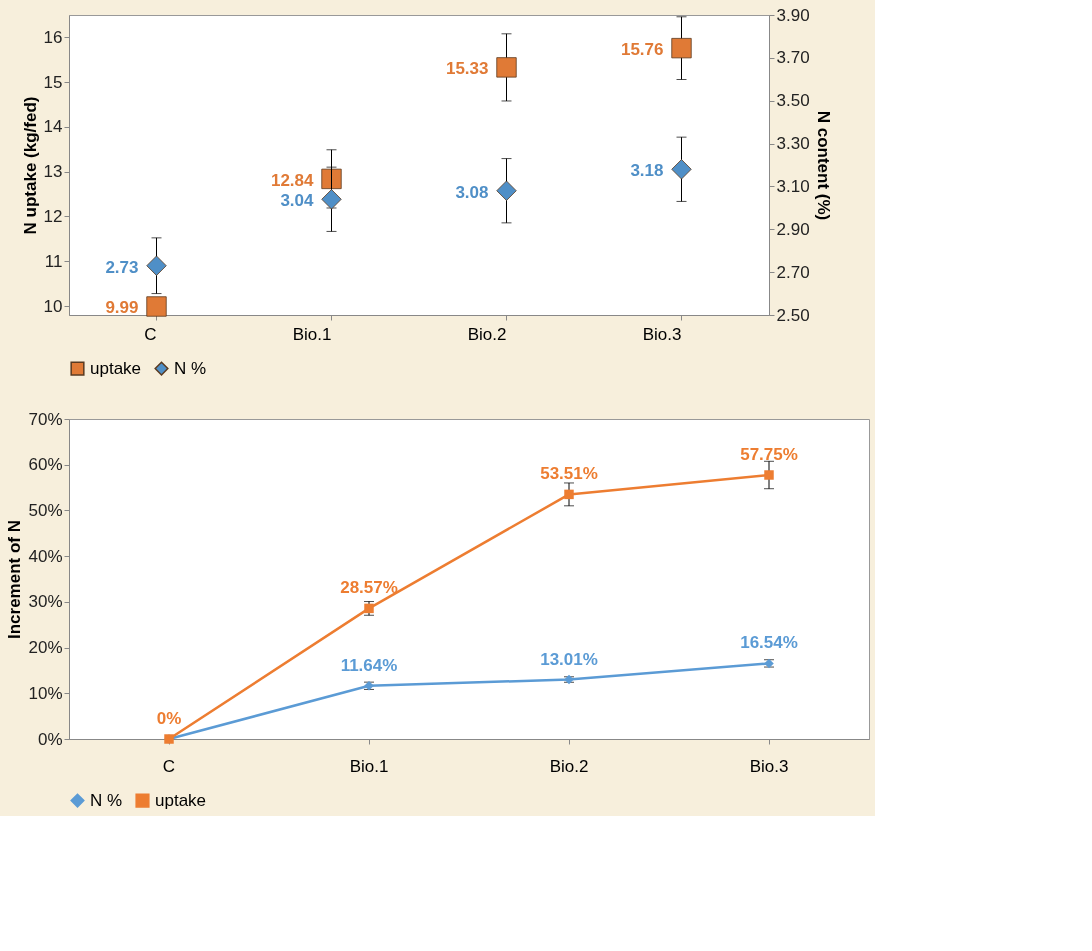  What do you see at coordinates (53, 216) in the screenshot?
I see `y-tick-label: 12` at bounding box center [53, 216].